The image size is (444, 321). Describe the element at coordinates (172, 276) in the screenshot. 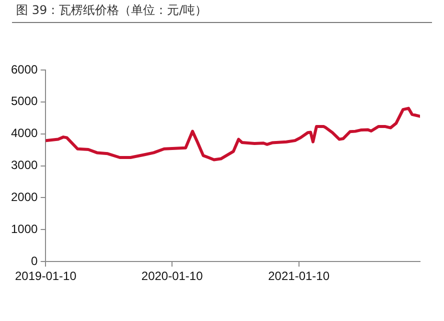

I see `x-tick-label: 2020-01-10` at that location.